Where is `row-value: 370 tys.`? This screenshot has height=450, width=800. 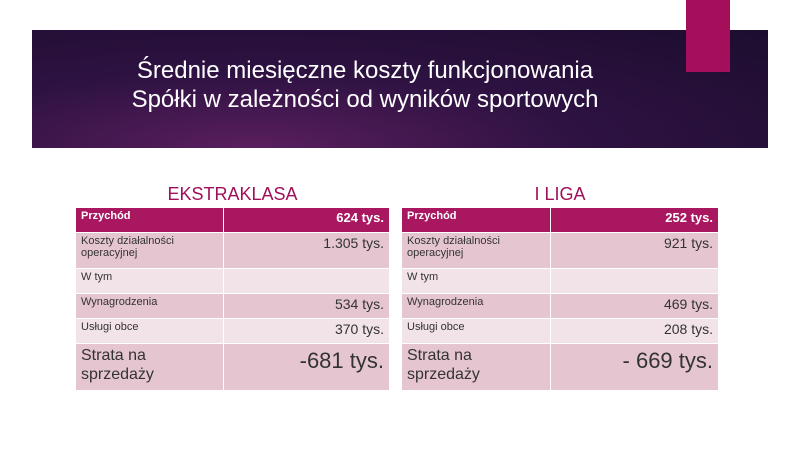 row-value: 370 tys. is located at coordinates (305, 331).